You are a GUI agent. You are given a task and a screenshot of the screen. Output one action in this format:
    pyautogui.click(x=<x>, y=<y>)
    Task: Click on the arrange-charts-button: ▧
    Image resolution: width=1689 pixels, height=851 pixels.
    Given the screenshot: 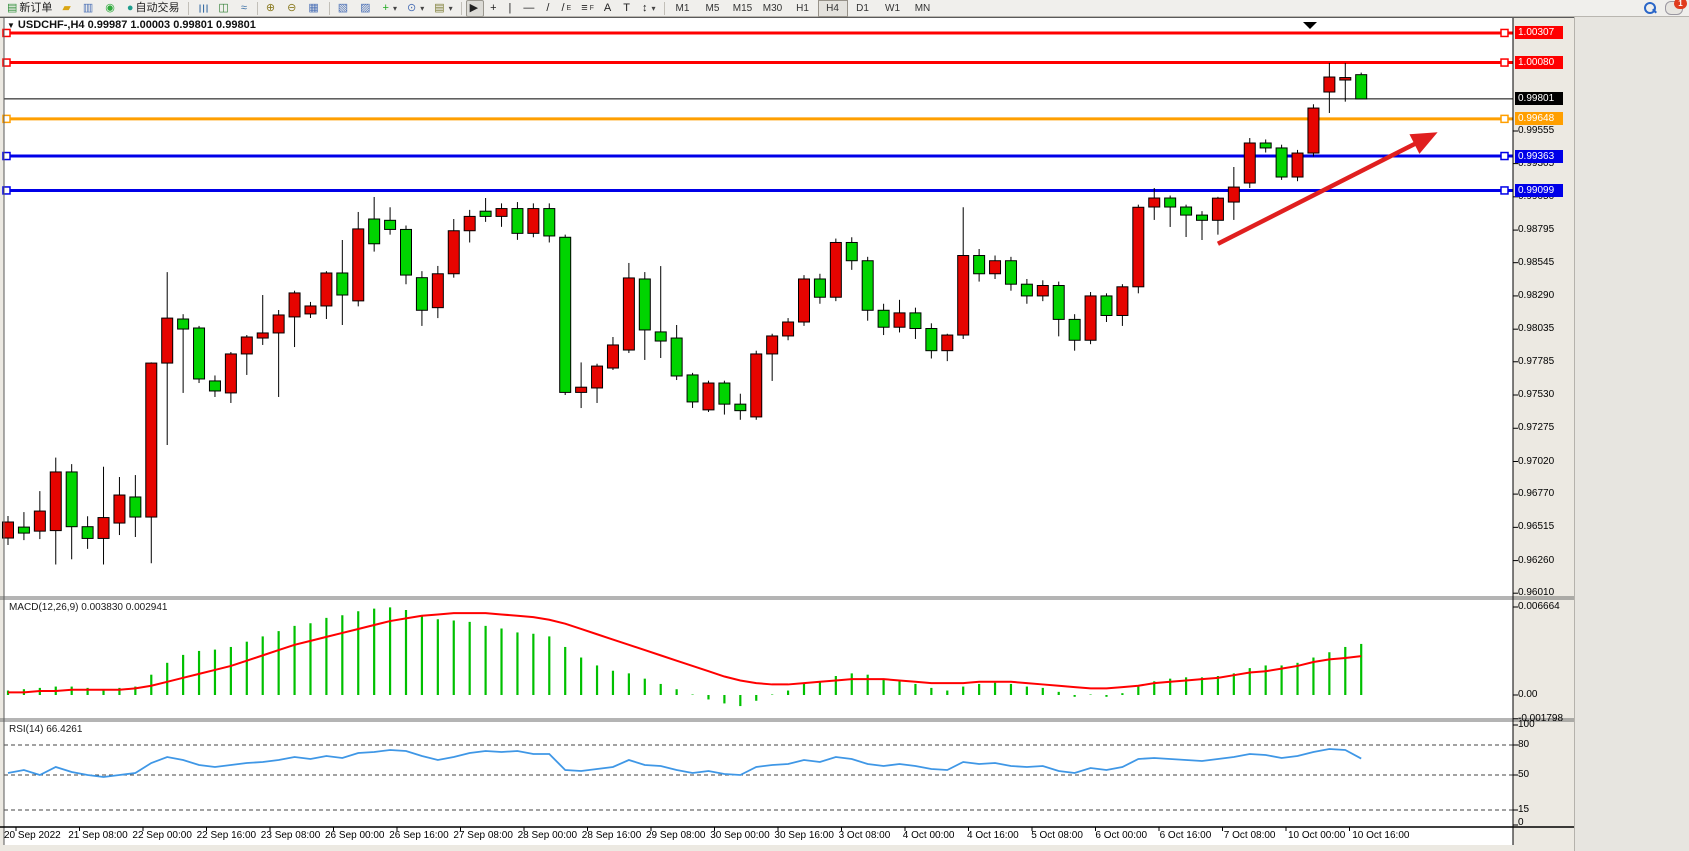 What is the action you would take?
    pyautogui.click(x=344, y=8)
    